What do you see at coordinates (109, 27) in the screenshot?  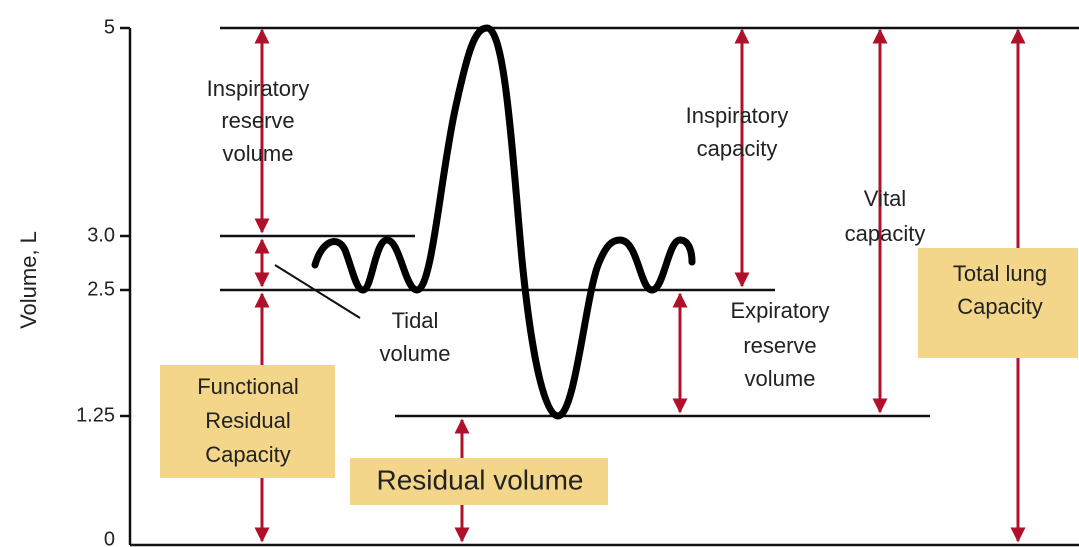 I see `tick-label: 5` at bounding box center [109, 27].